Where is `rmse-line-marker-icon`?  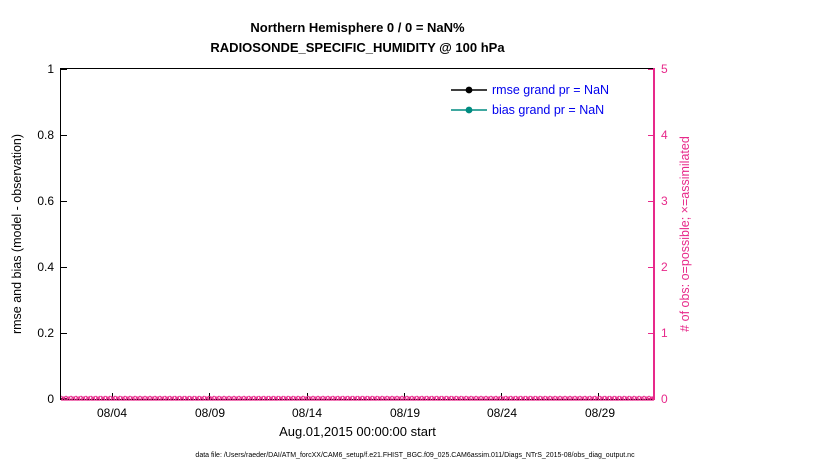
rmse-line-marker-icon is located at coordinates (469, 90).